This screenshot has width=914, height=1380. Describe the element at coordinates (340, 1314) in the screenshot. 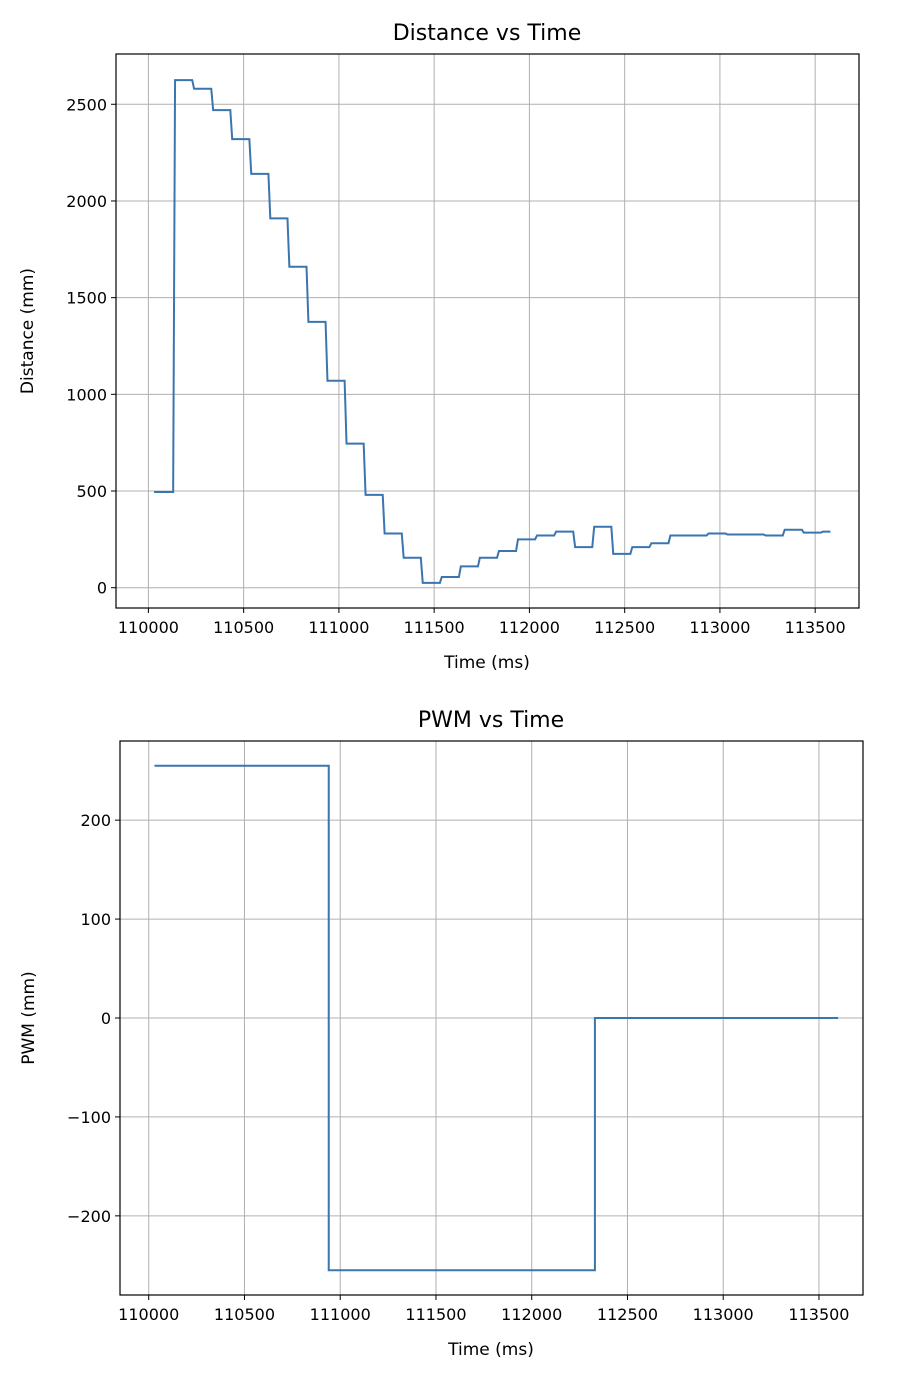

I see `pwm-x-tick-label: 111000` at that location.